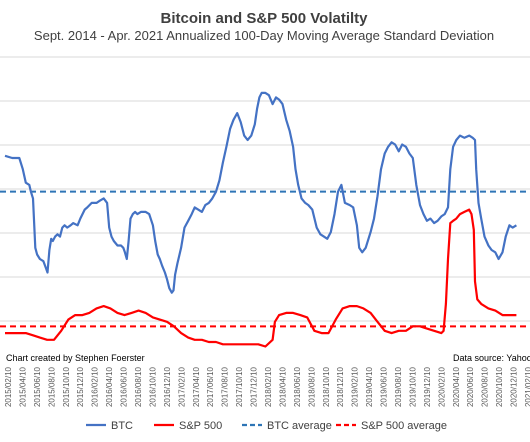  Describe the element at coordinates (95, 386) in the screenshot. I see `x-tick-label: 2016/02/10` at that location.